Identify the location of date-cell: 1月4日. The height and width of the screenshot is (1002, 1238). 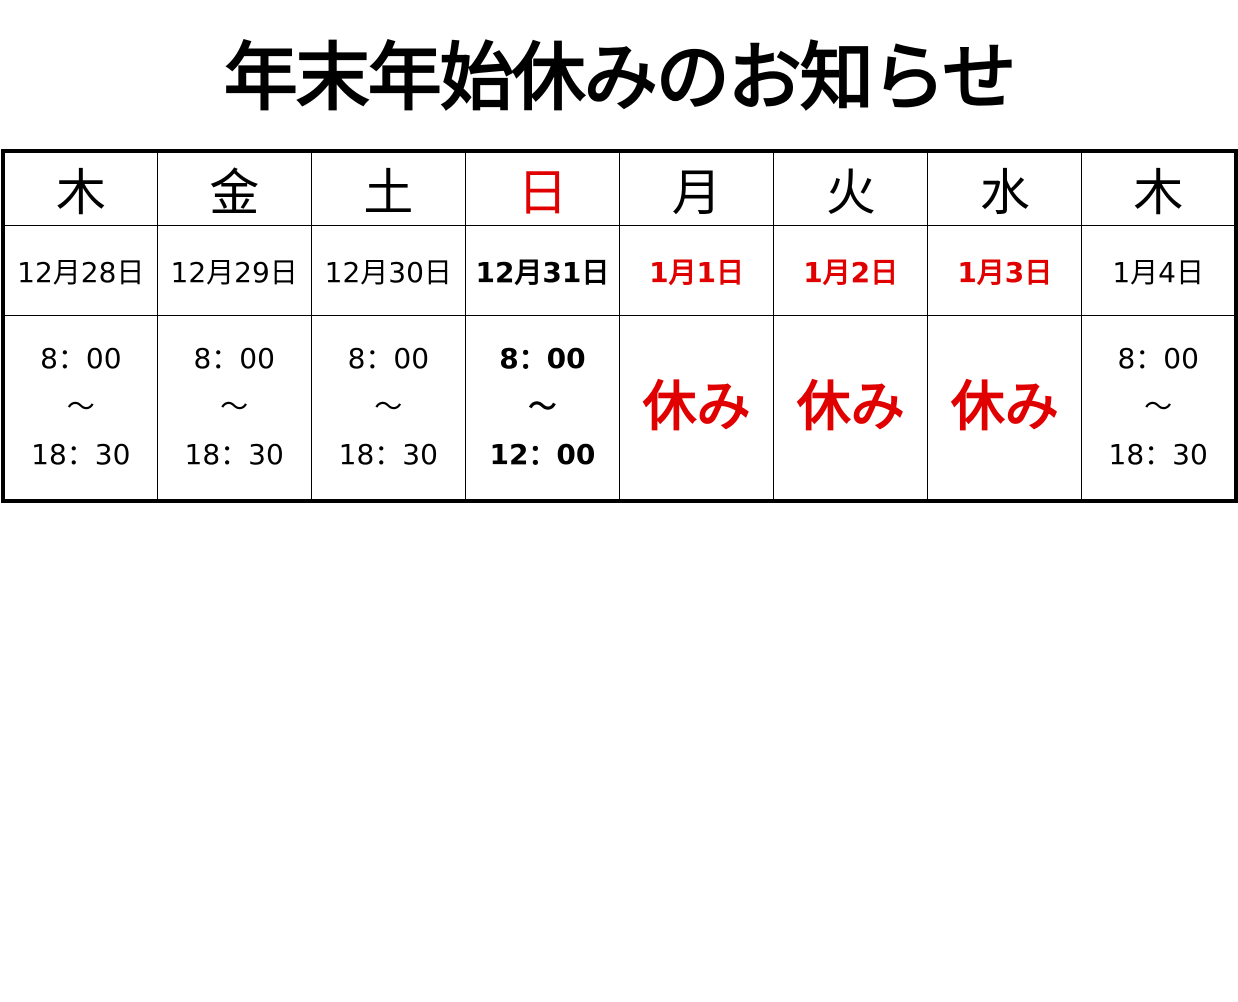
(1159, 270).